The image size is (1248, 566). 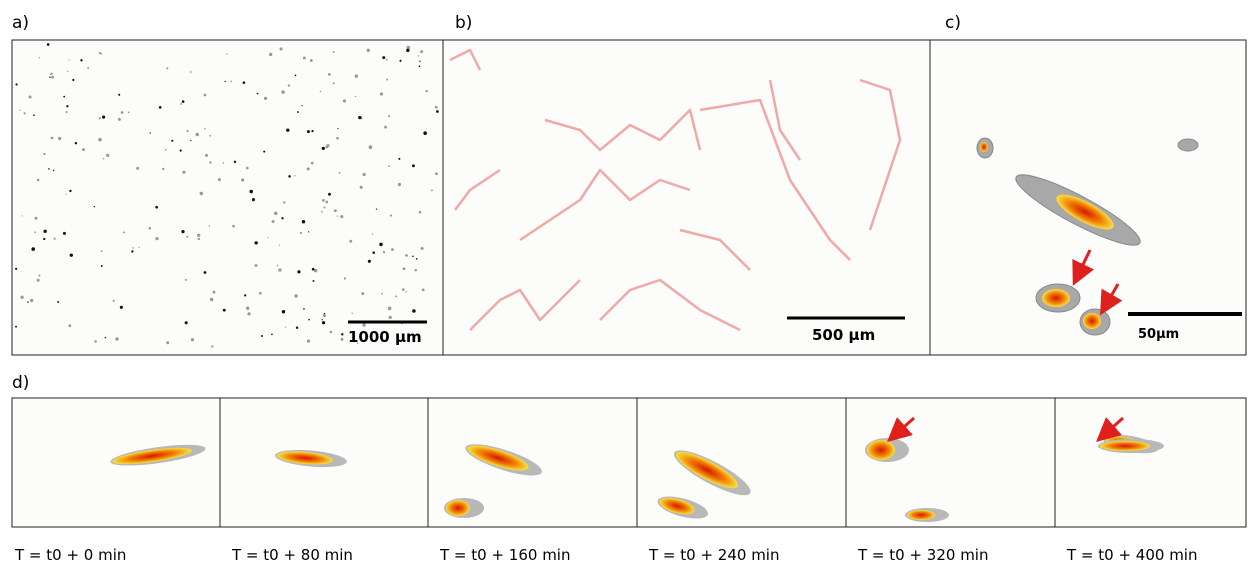 I want to click on panel-label: c), so click(x=953, y=23).